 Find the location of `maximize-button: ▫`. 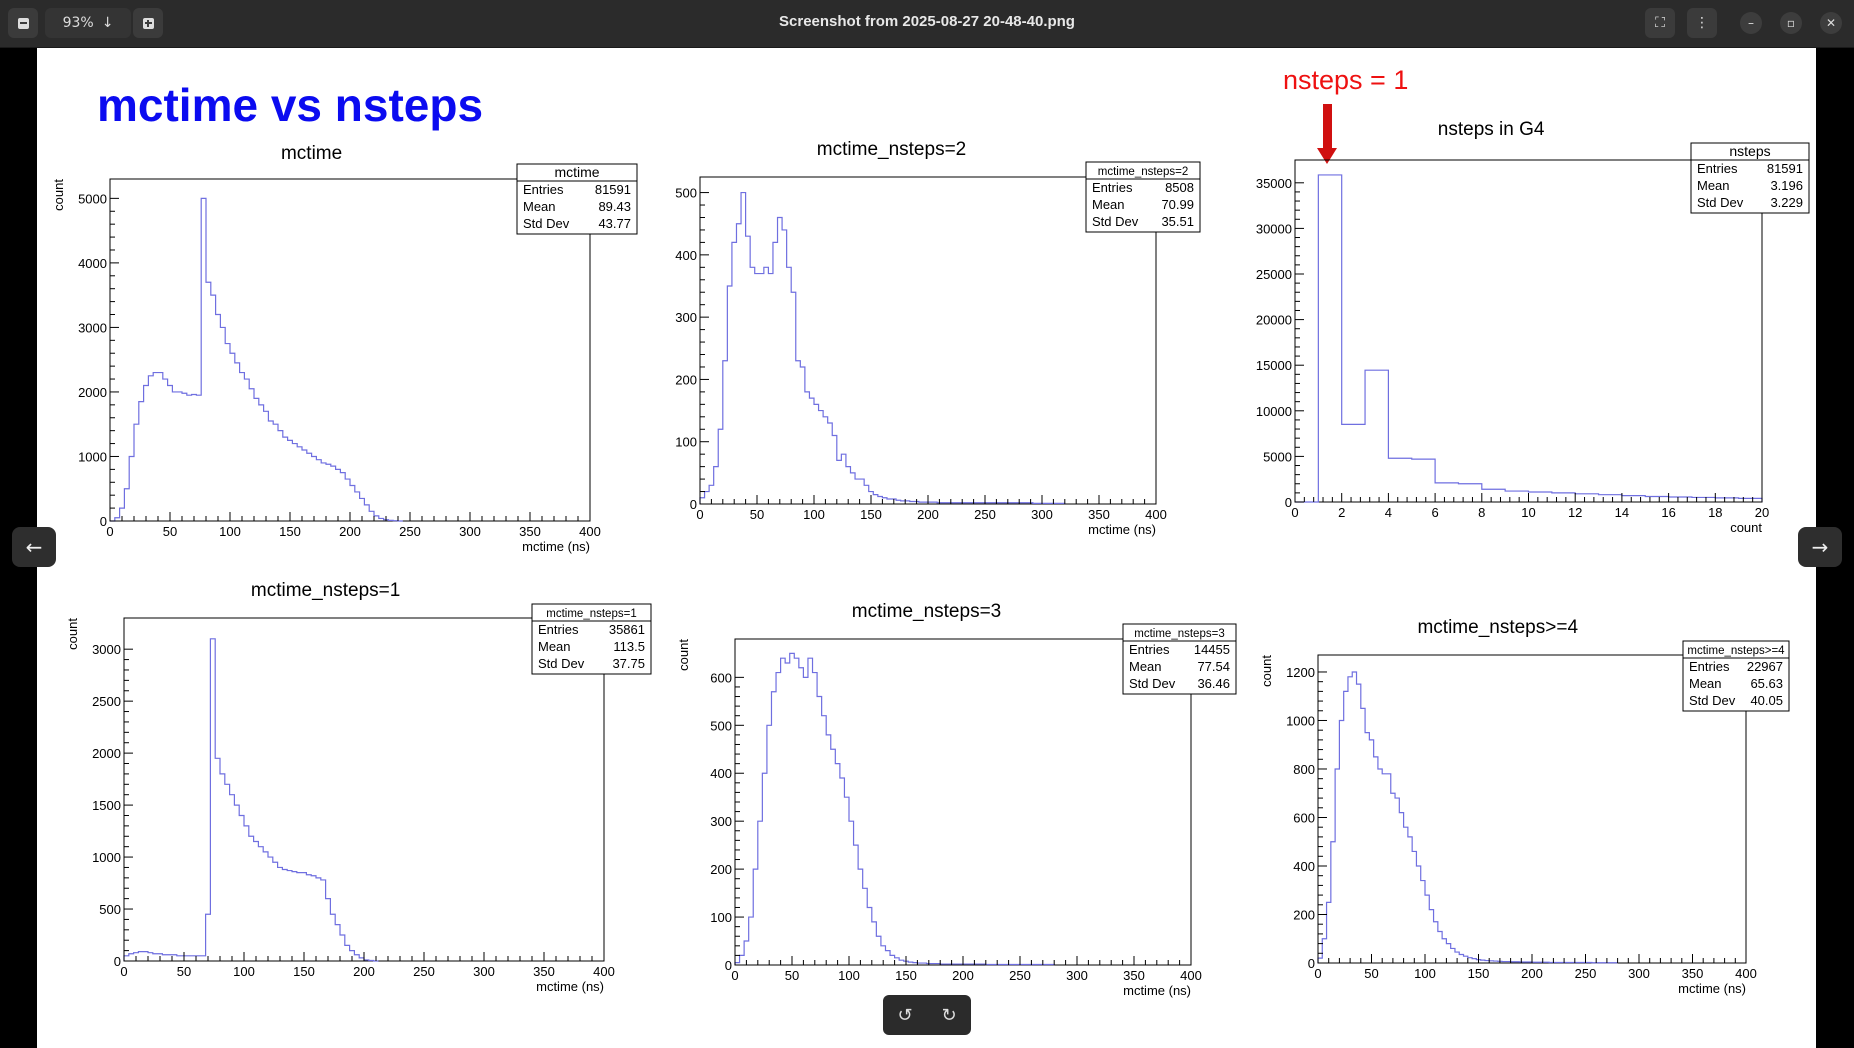

maximize-button: ▫ is located at coordinates (1791, 23).